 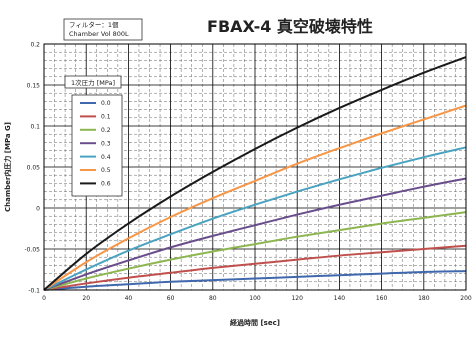 I want to click on legend-items: 0.0 0.1 0.2 0.3 0.4 0.5 0.6, so click(x=95, y=144).